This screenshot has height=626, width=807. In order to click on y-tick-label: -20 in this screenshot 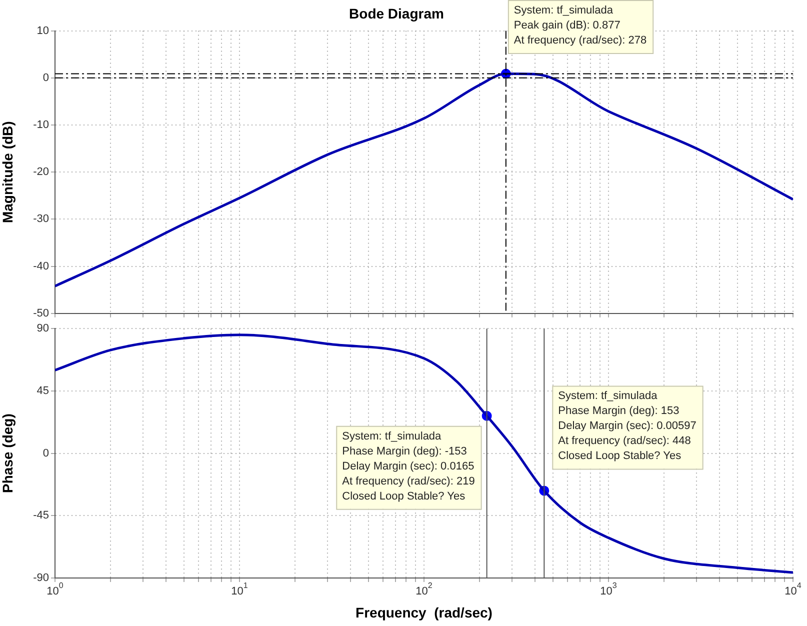, I will do `click(41, 172)`.